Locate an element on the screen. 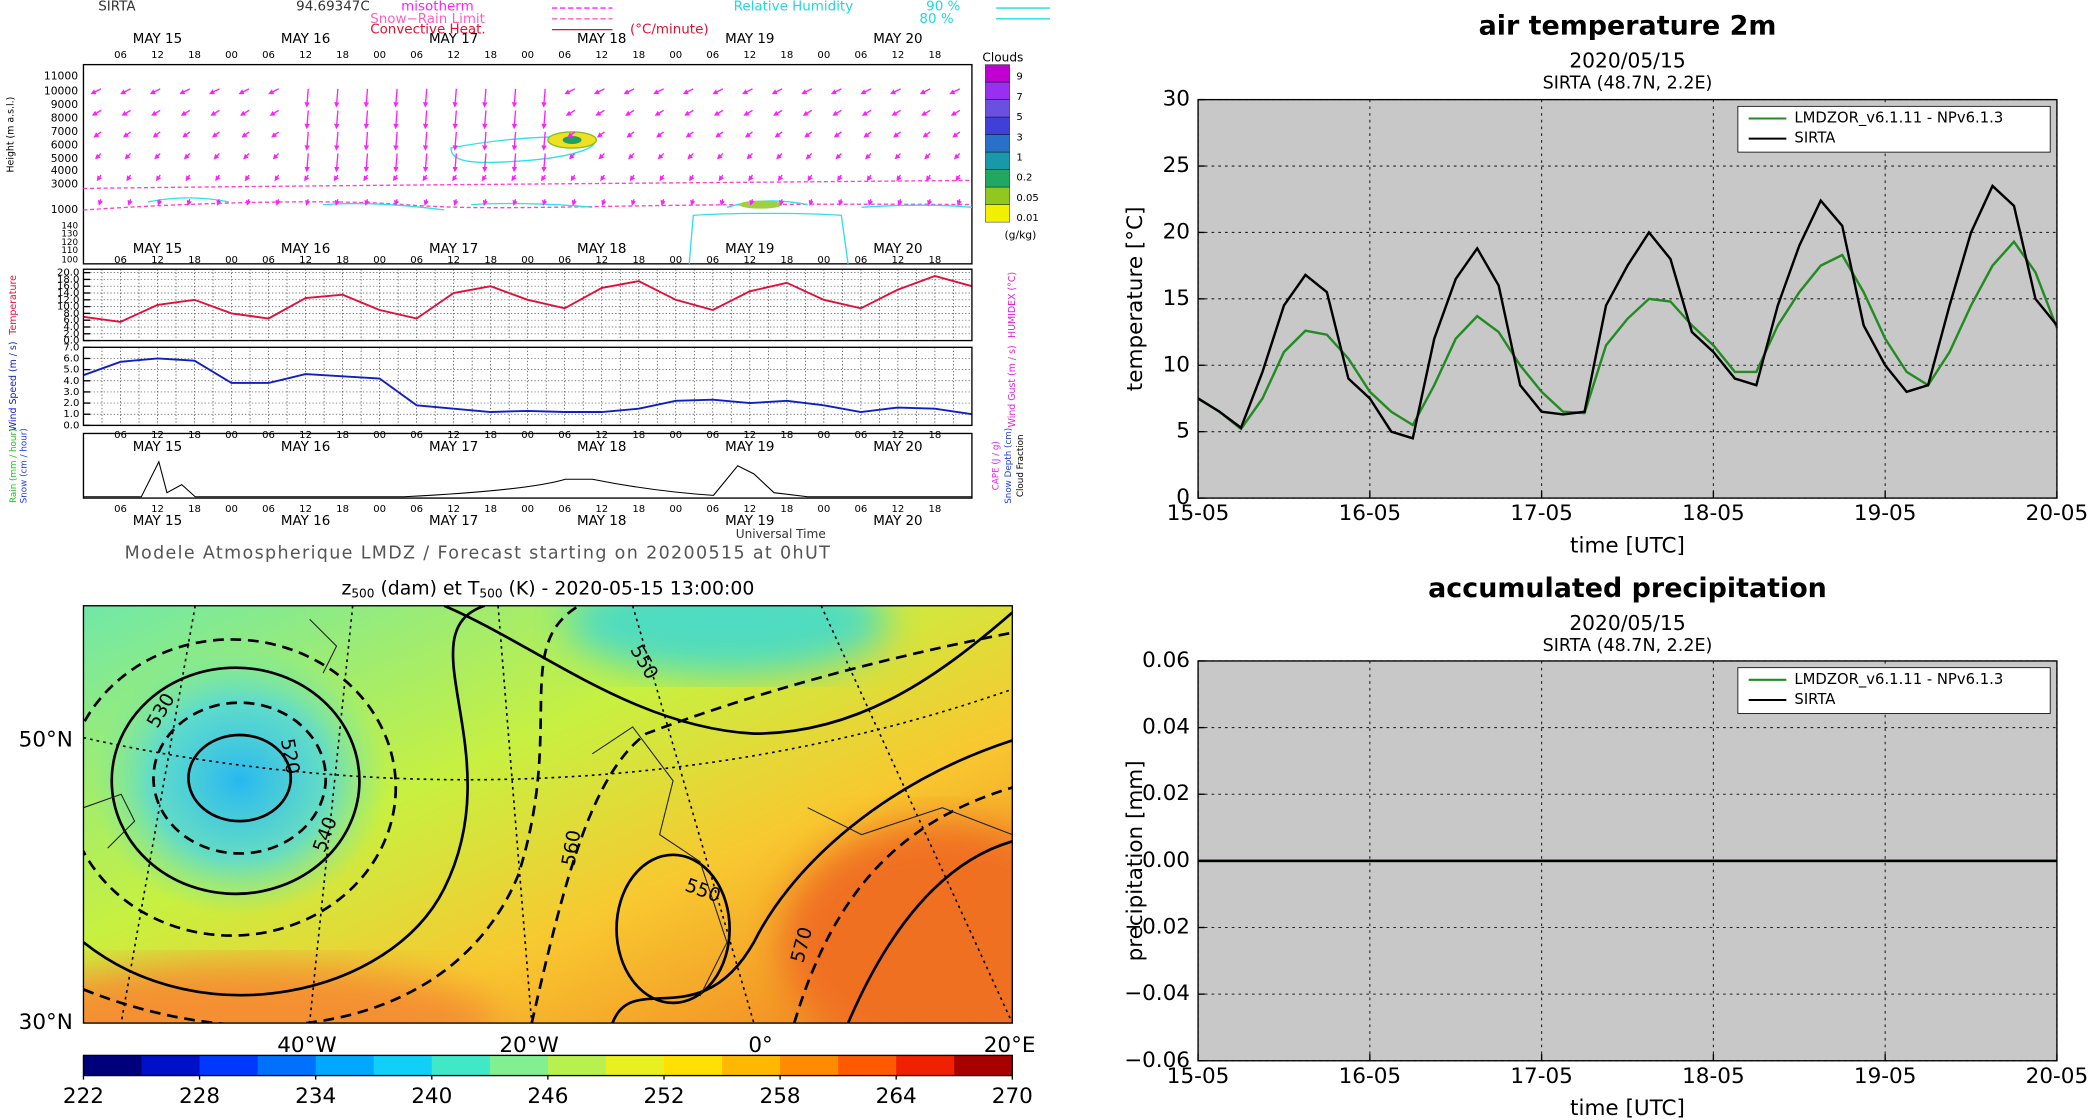  station: SIRTA is located at coordinates (117, 7).